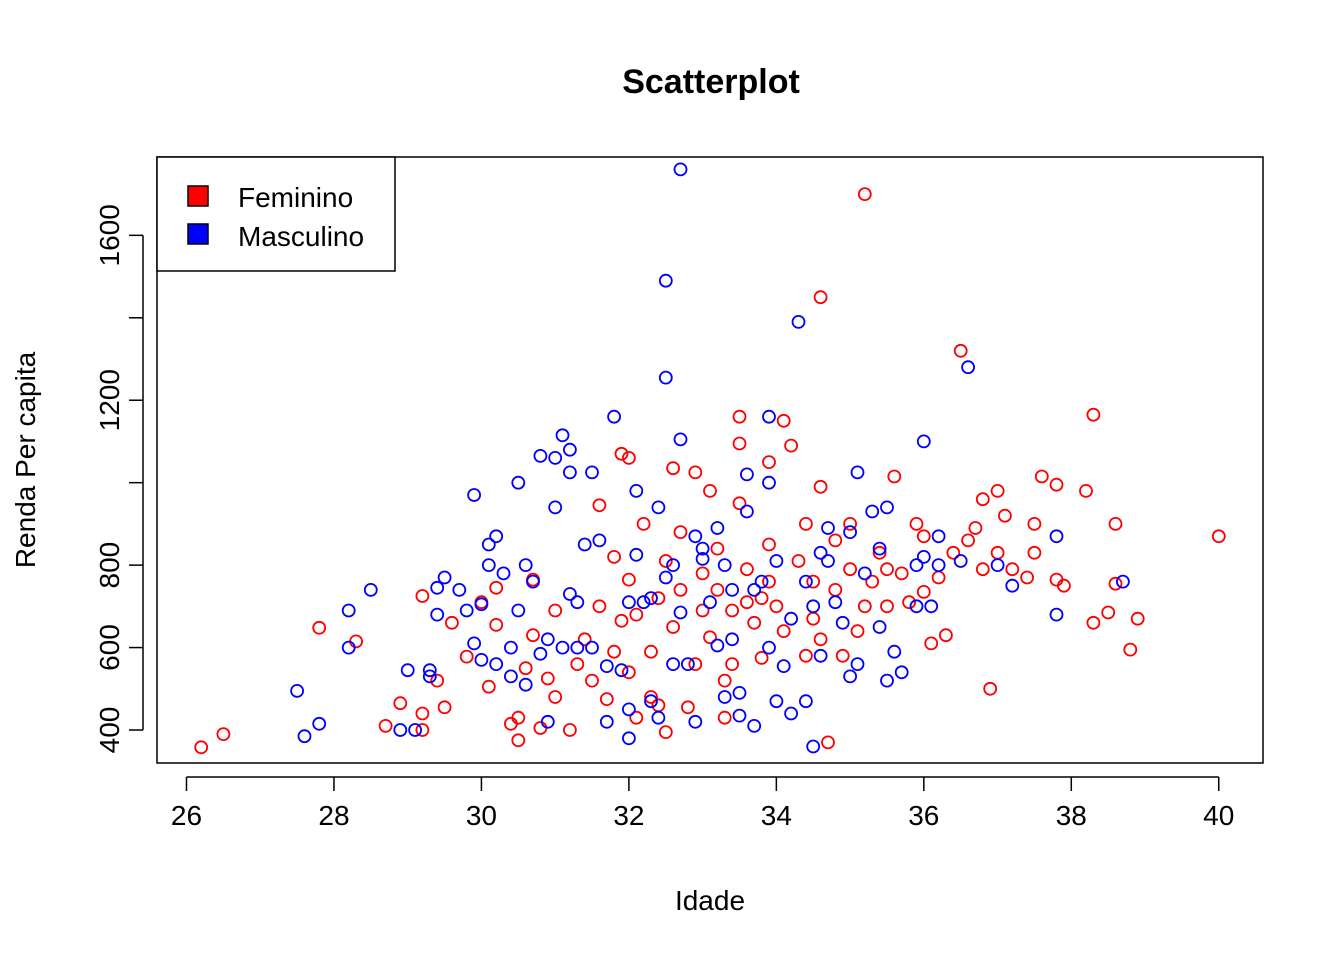 Image resolution: width=1344 pixels, height=960 pixels. I want to click on y-tick-label: 1600, so click(109, 235).